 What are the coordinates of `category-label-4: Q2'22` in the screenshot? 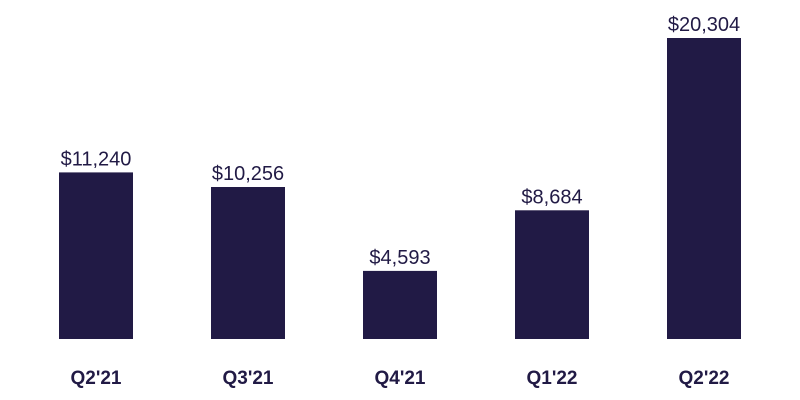 It's located at (704, 378).